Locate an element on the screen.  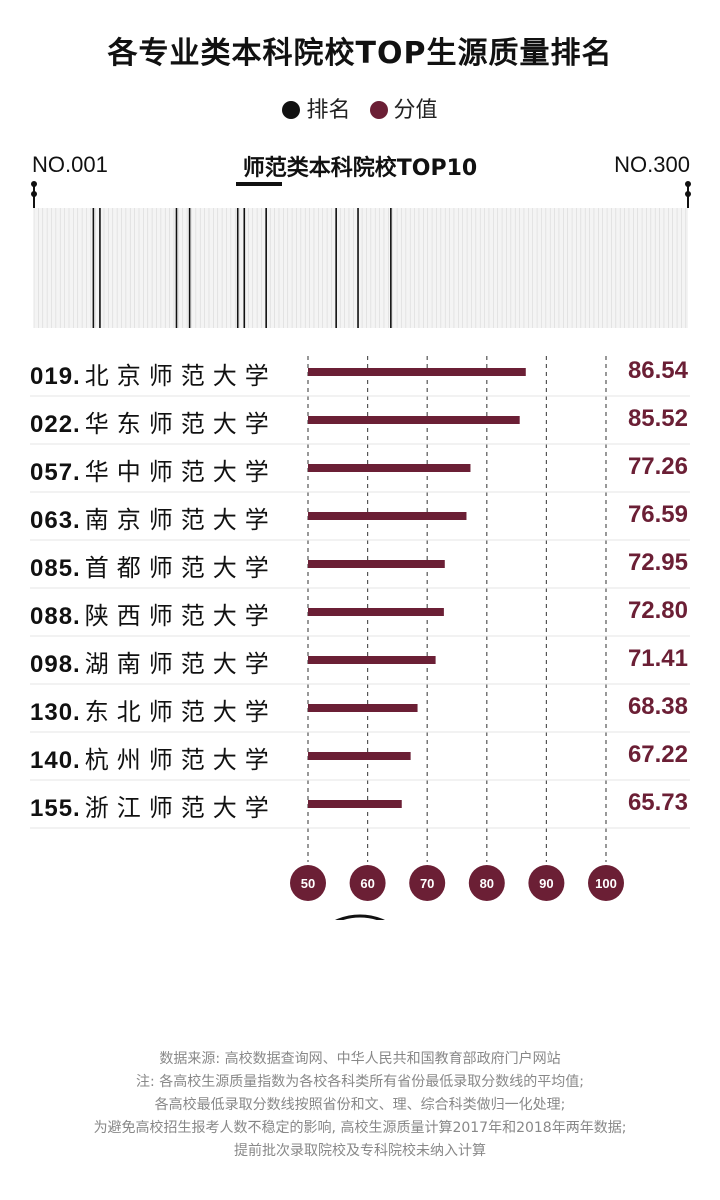
footnote-line: 各高校最低录取分数线按照省份和文、理、综合科类做归一化处理; is located at coordinates (360, 1105).